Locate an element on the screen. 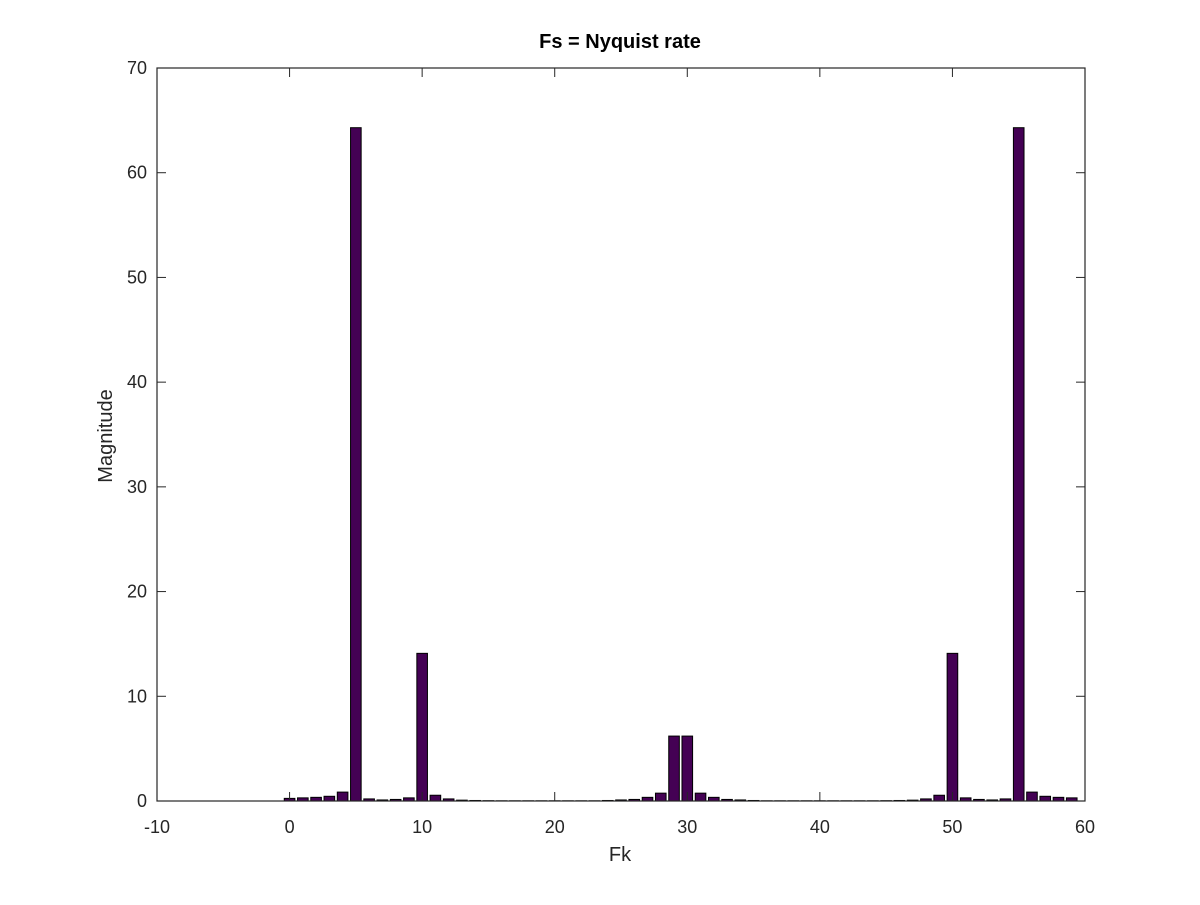 The width and height of the screenshot is (1200, 905). chart-title: Fs = Nyquist rate is located at coordinates (620, 42).